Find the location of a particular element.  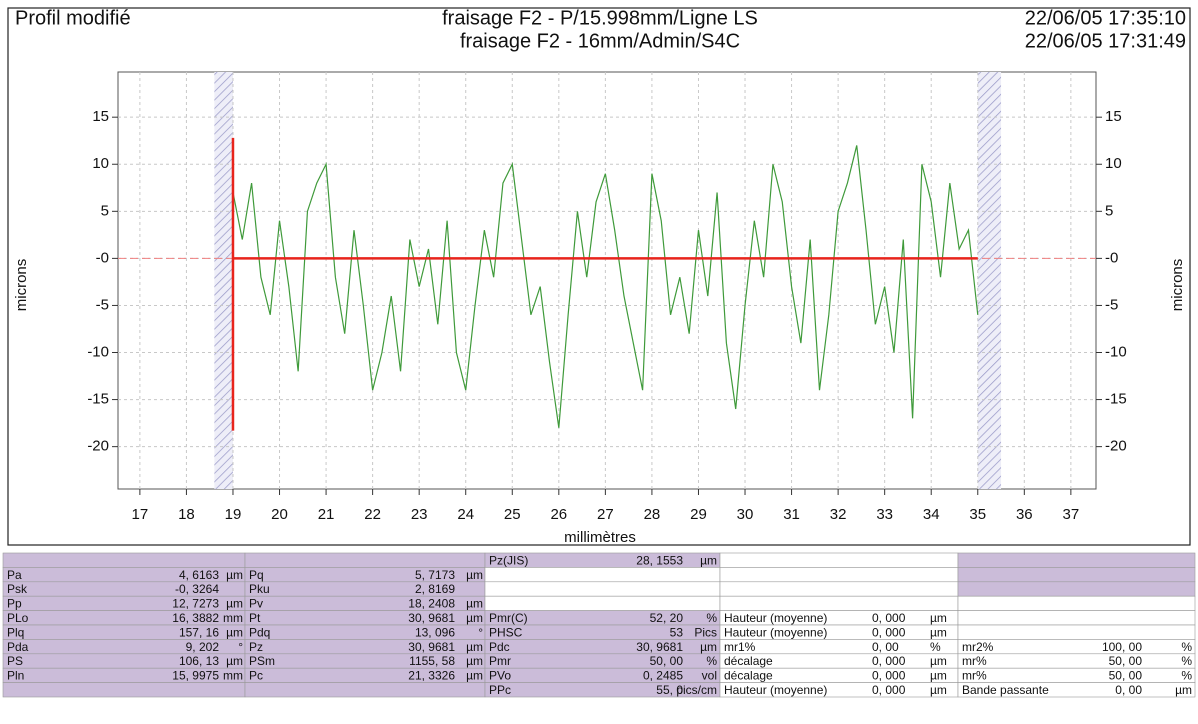

param-name: Bande passante is located at coordinates (1005, 690).